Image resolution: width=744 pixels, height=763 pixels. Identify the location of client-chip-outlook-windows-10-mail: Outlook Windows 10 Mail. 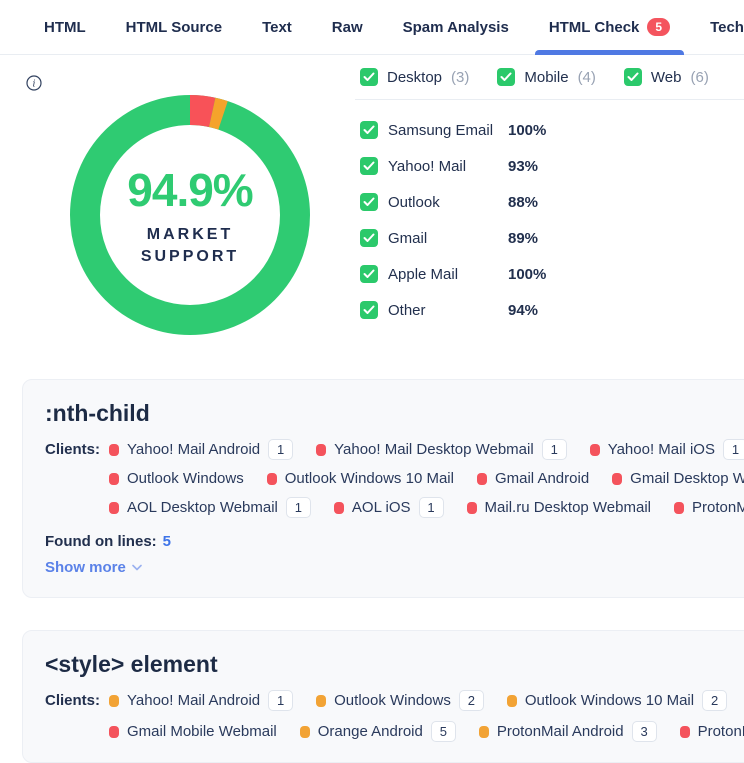
(360, 478).